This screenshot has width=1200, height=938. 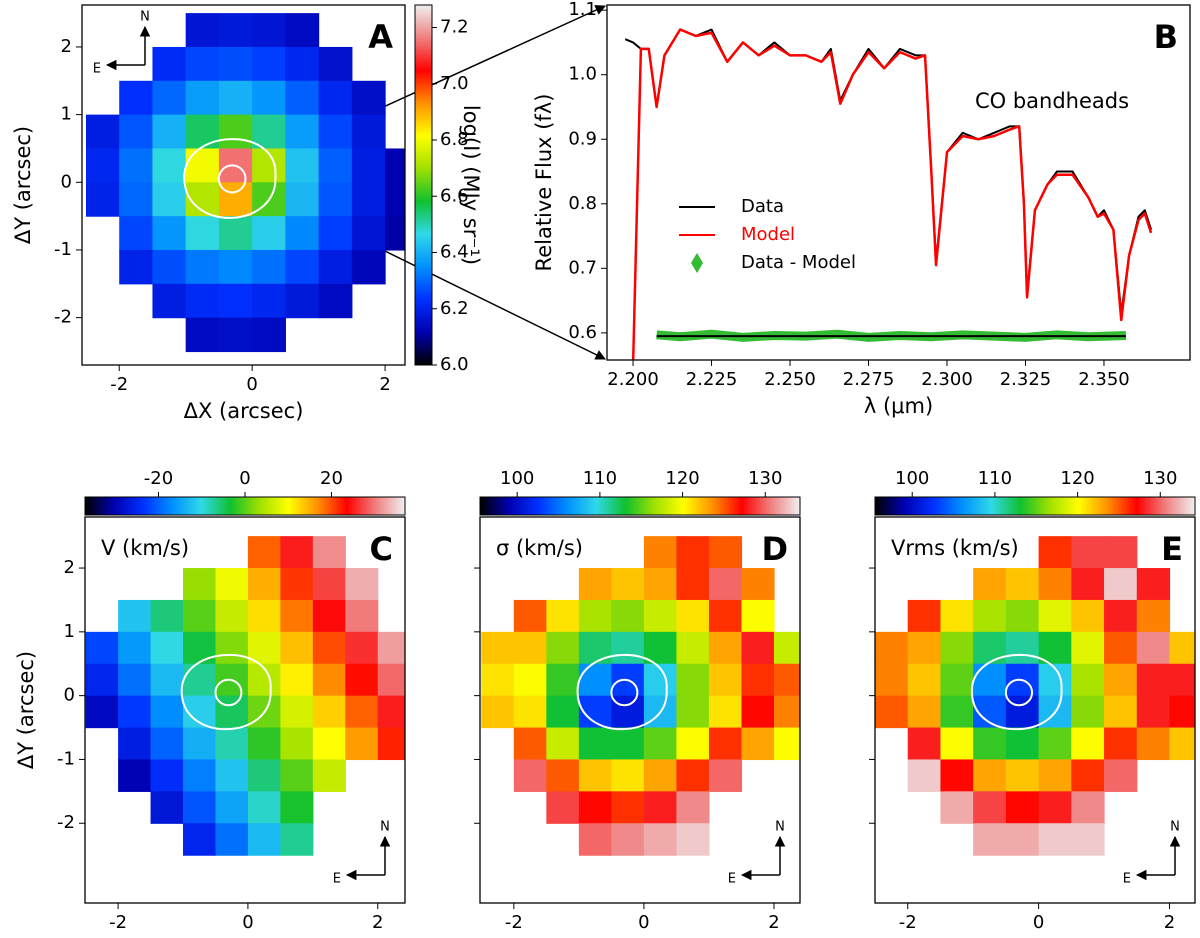 What do you see at coordinates (384, 384) in the screenshot?
I see `x-tick-label: 2` at bounding box center [384, 384].